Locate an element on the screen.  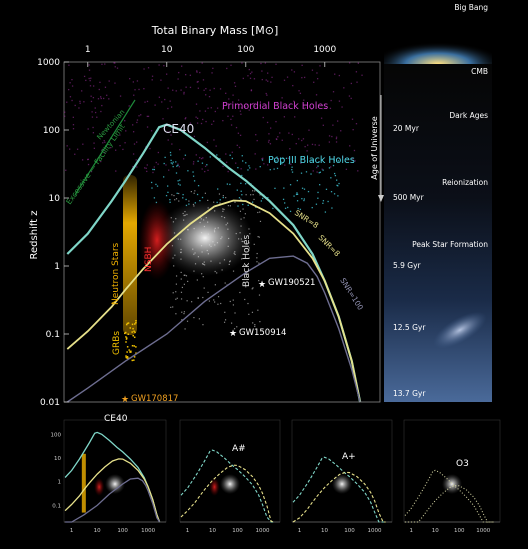
mini-panel-label-o3: O3 is located at coordinates (462, 464).